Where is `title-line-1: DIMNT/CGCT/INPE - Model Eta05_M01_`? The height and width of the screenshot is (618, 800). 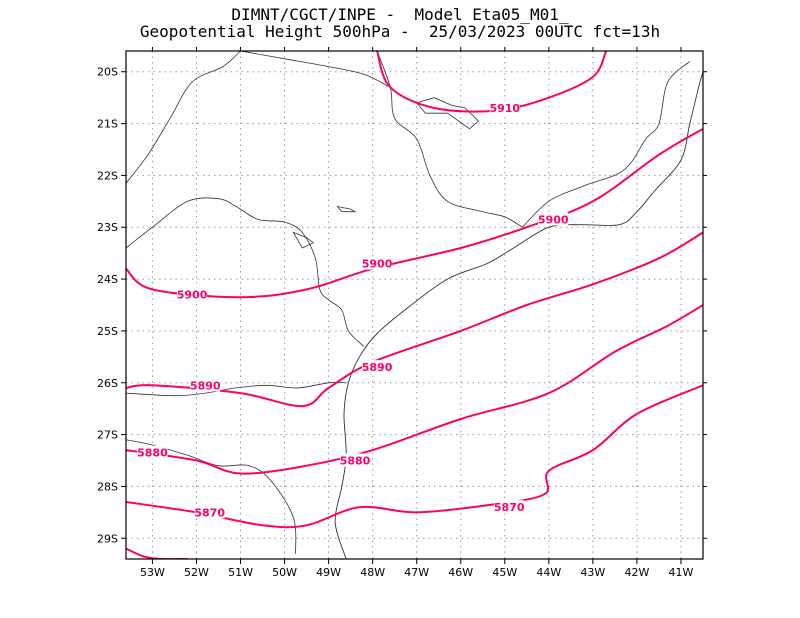 title-line-1: DIMNT/CGCT/INPE - Model Eta05_M01_ is located at coordinates (400, 14).